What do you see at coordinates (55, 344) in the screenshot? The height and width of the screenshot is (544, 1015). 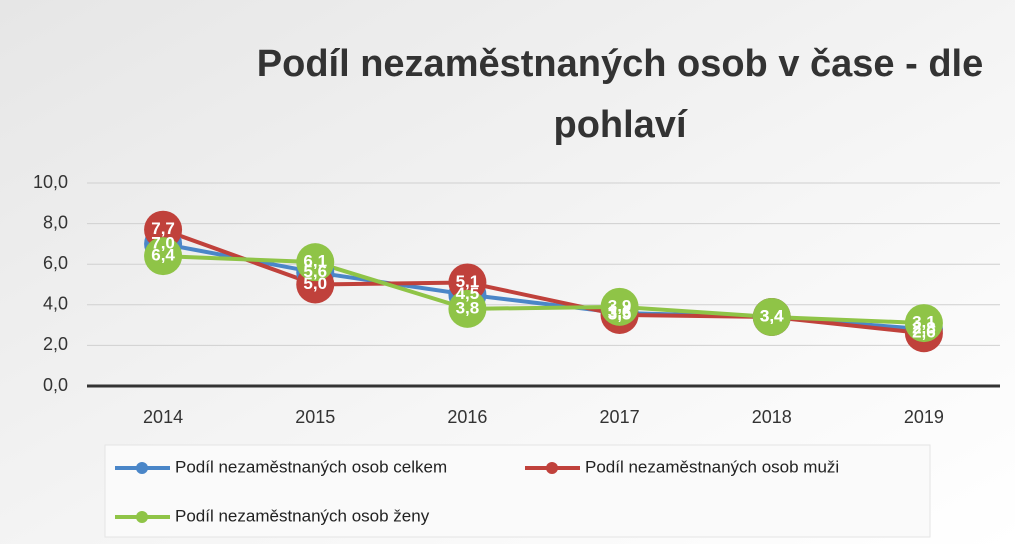 I see `y-tick-label: 2,0` at bounding box center [55, 344].